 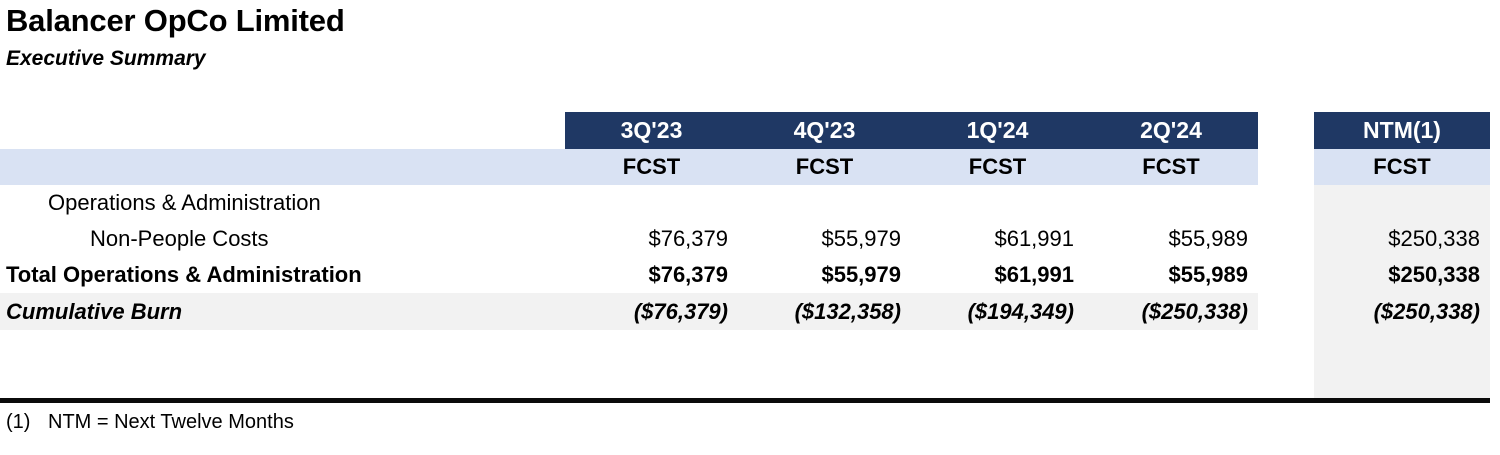 What do you see at coordinates (651, 311) in the screenshot?
I see `cell-cumulative-3q23: ($76,379)` at bounding box center [651, 311].